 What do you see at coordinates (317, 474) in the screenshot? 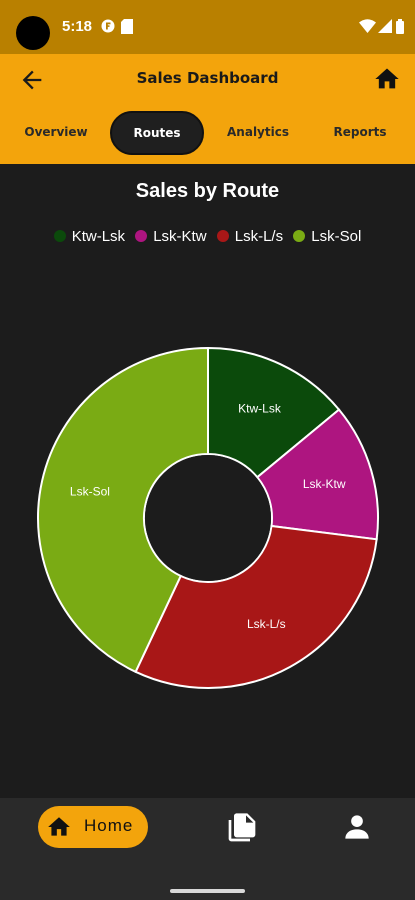
I see `donut-slice-lsk-ktw` at bounding box center [317, 474].